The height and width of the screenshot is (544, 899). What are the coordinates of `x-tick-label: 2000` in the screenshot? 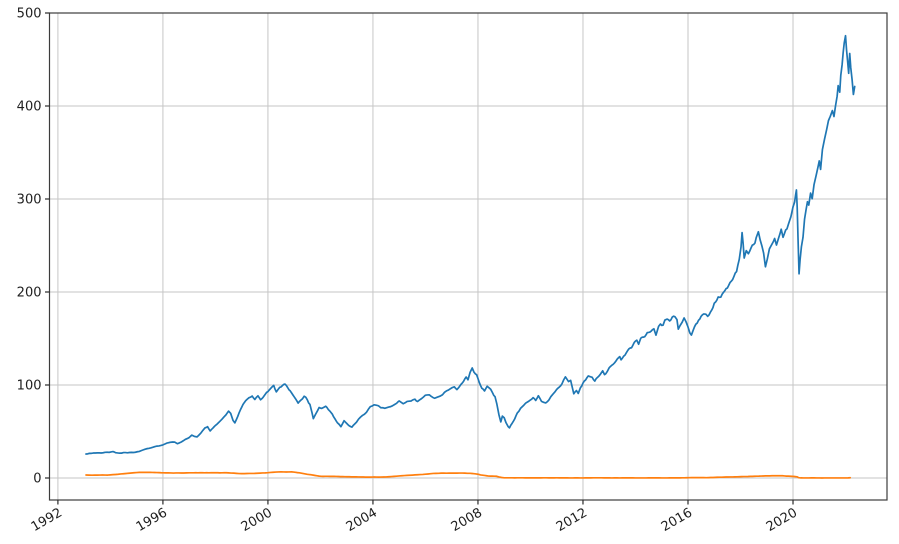 It's located at (257, 520).